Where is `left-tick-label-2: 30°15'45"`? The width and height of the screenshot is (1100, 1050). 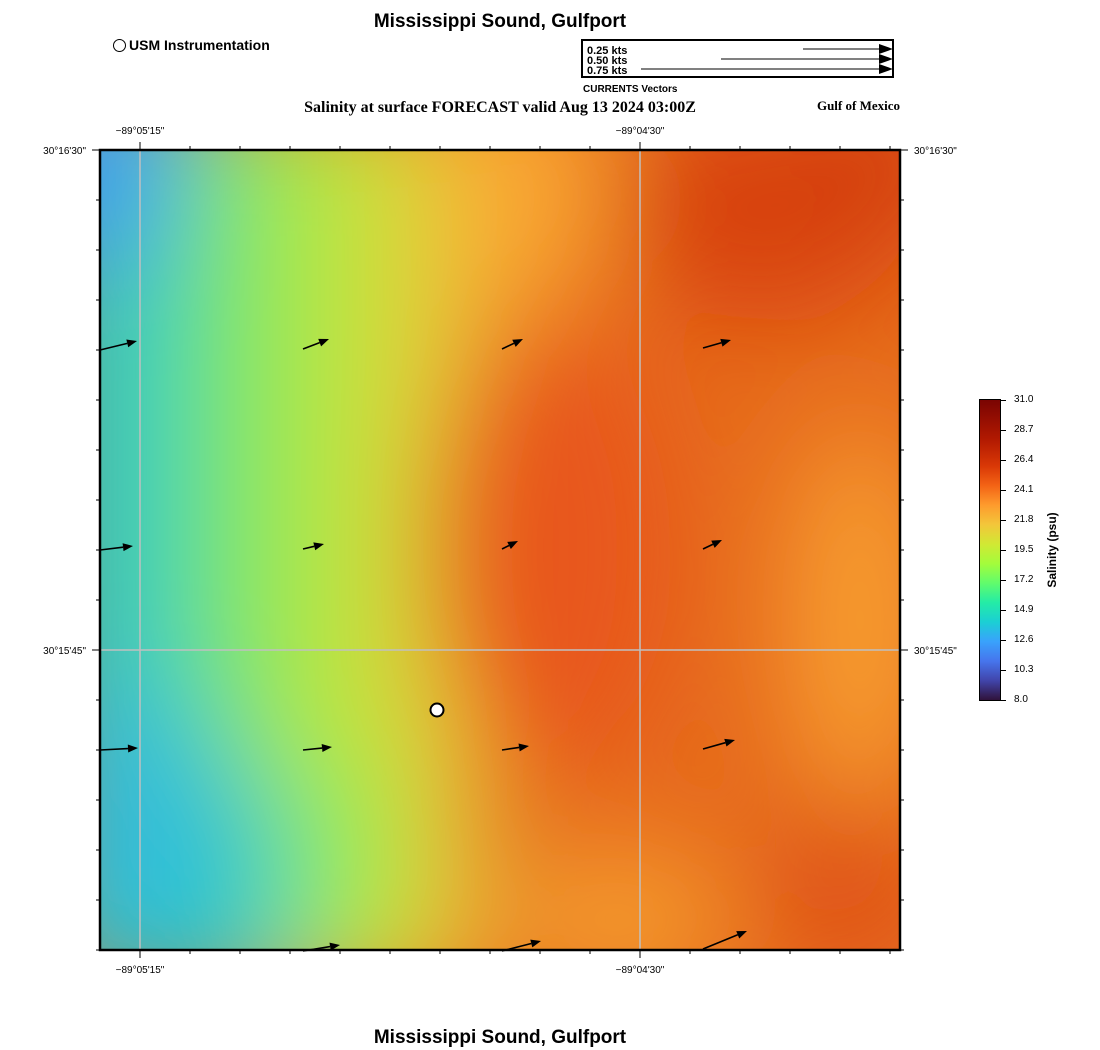 left-tick-label-2: 30°15'45" is located at coordinates (64, 651).